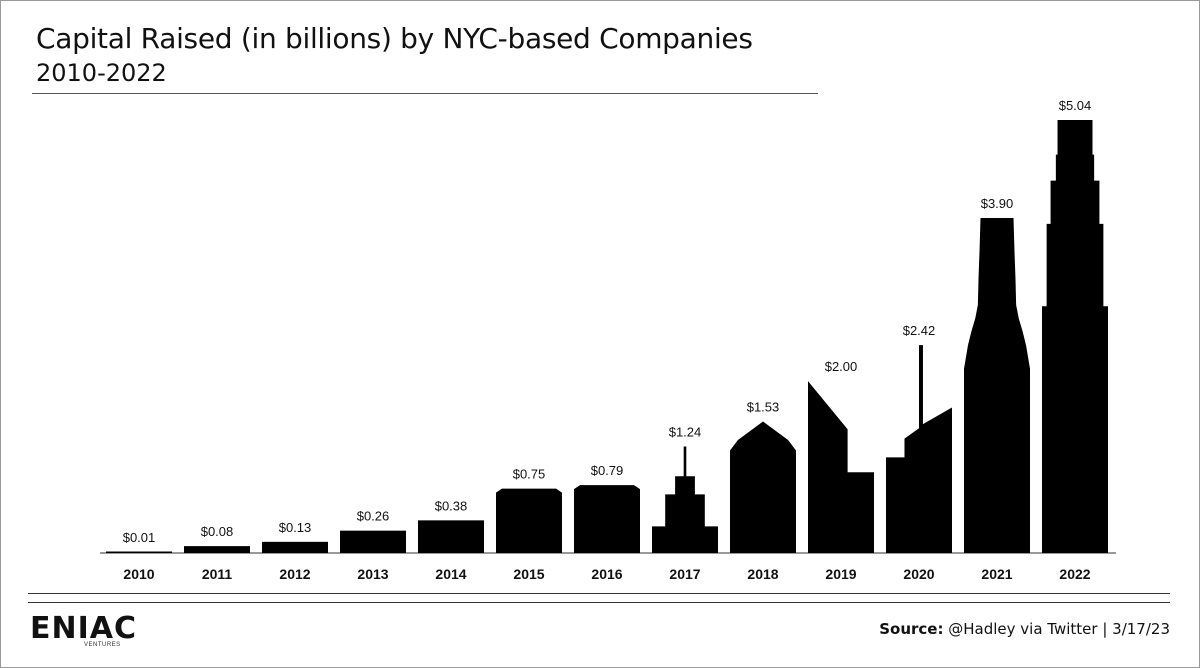  What do you see at coordinates (529, 474) in the screenshot?
I see `data-label-2015: $0.75` at bounding box center [529, 474].